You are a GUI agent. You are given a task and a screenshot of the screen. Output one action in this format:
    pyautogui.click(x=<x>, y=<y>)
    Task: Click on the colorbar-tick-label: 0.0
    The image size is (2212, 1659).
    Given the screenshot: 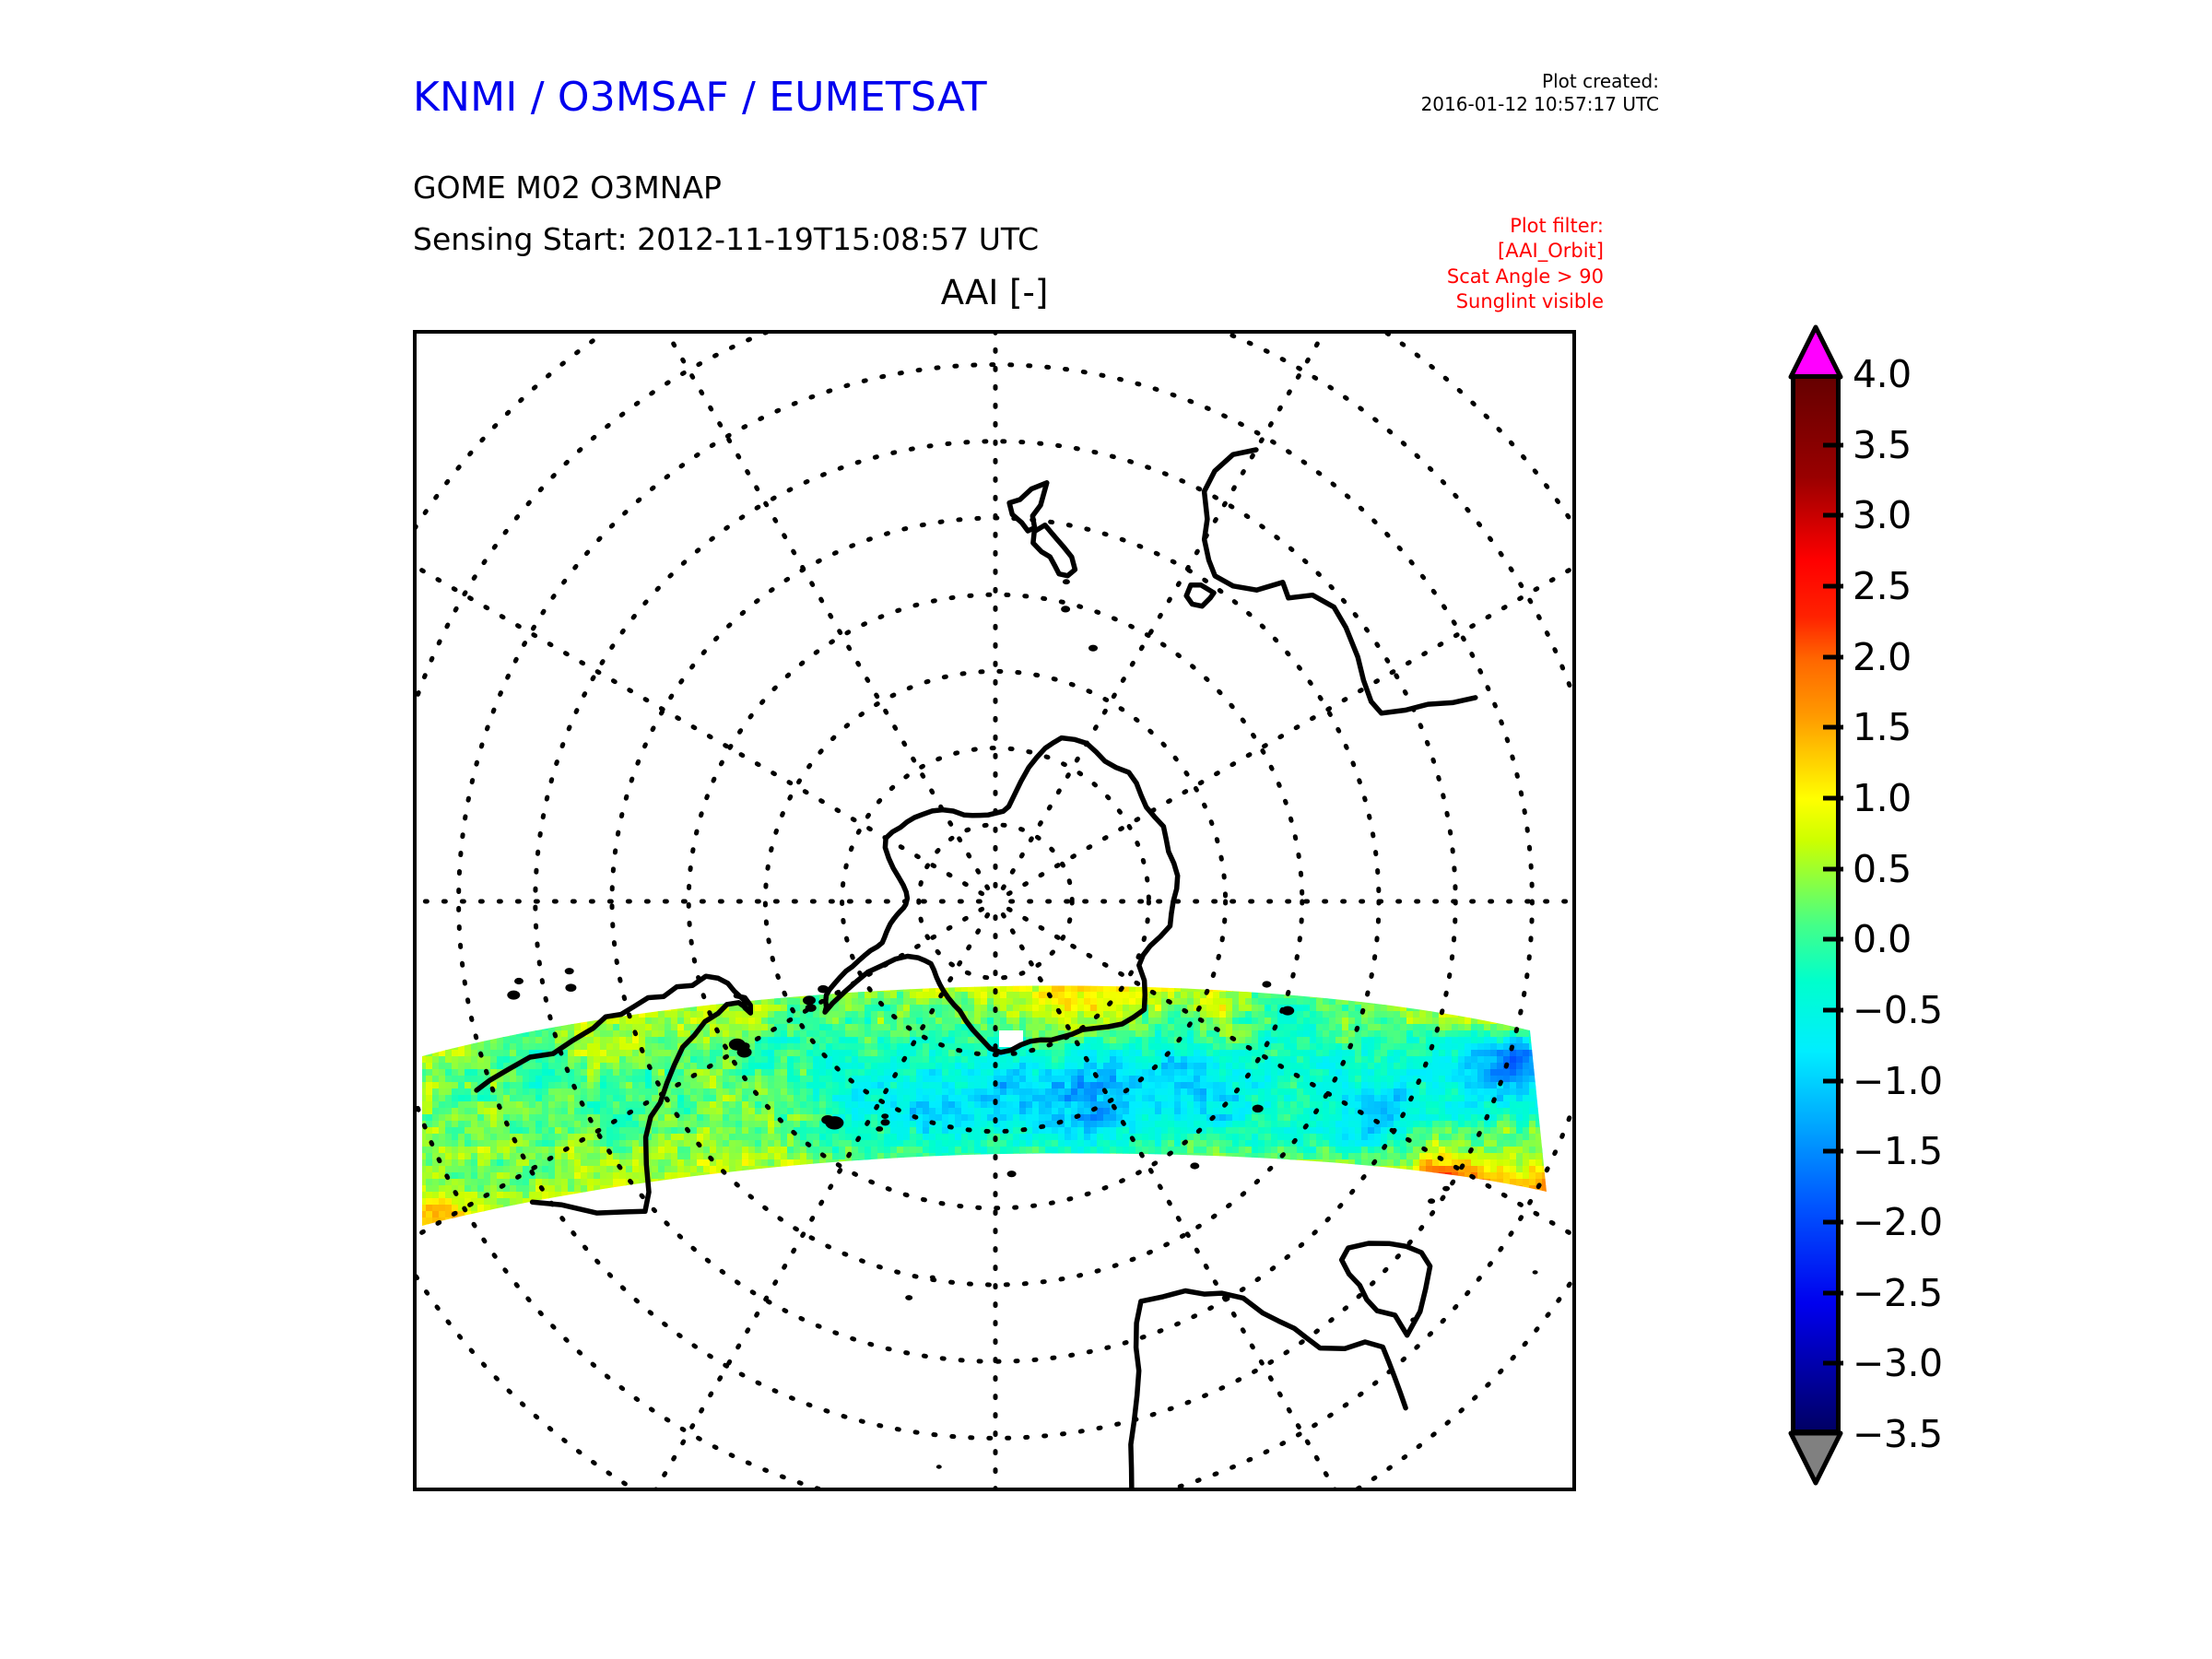 What is the action you would take?
    pyautogui.click(x=1882, y=939)
    